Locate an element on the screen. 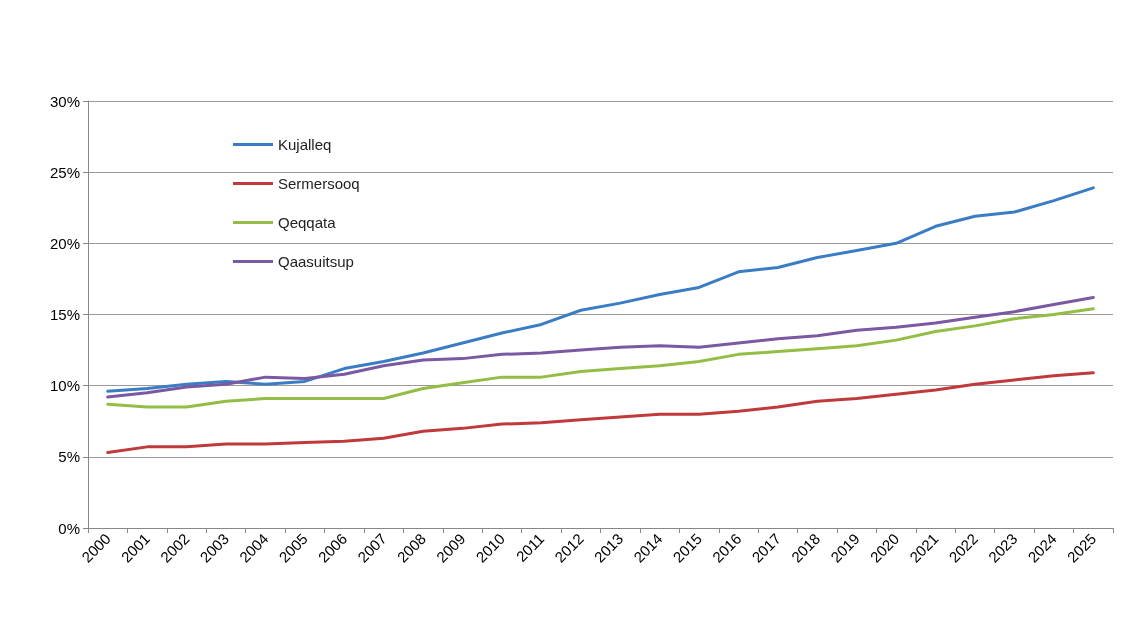 This screenshot has width=1135, height=632. y-tick-label: 15% is located at coordinates (64, 314).